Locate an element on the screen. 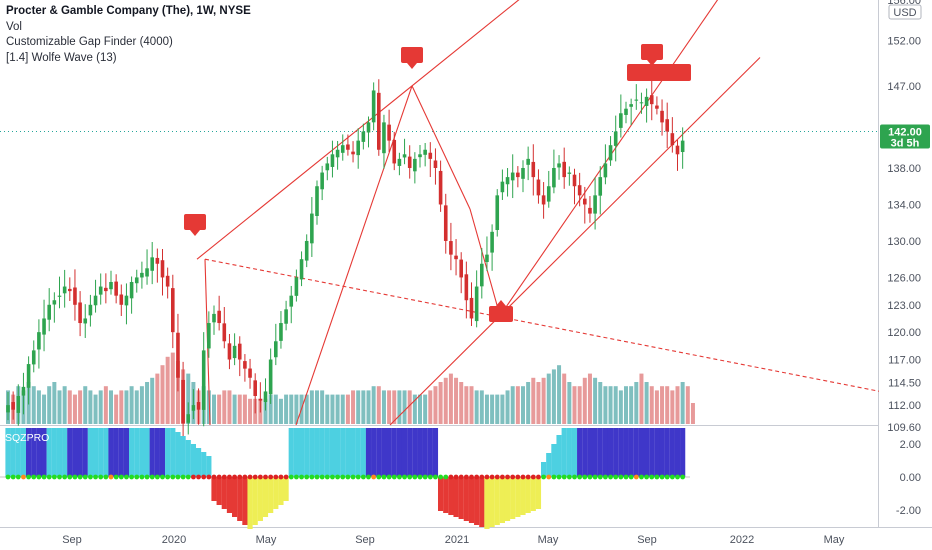 This screenshot has height=550, width=932. time-axis: Sep 2020 May Sep 2021 May Sep 2022 May is located at coordinates (453, 540).